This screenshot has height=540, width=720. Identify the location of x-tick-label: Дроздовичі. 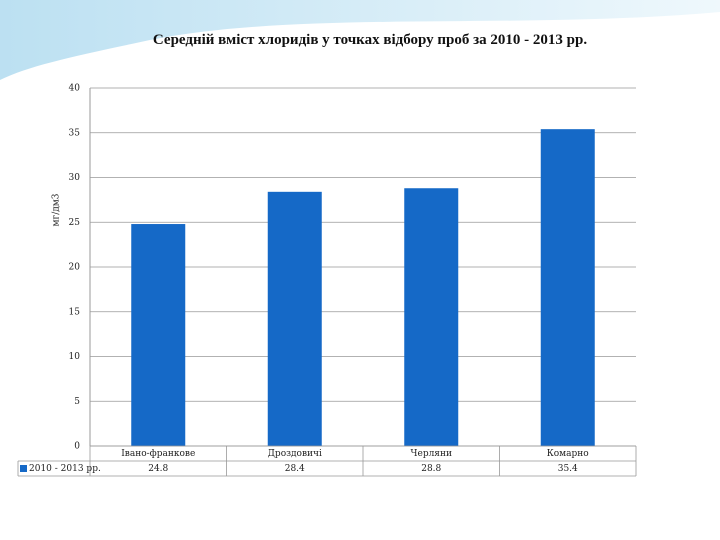
(295, 454).